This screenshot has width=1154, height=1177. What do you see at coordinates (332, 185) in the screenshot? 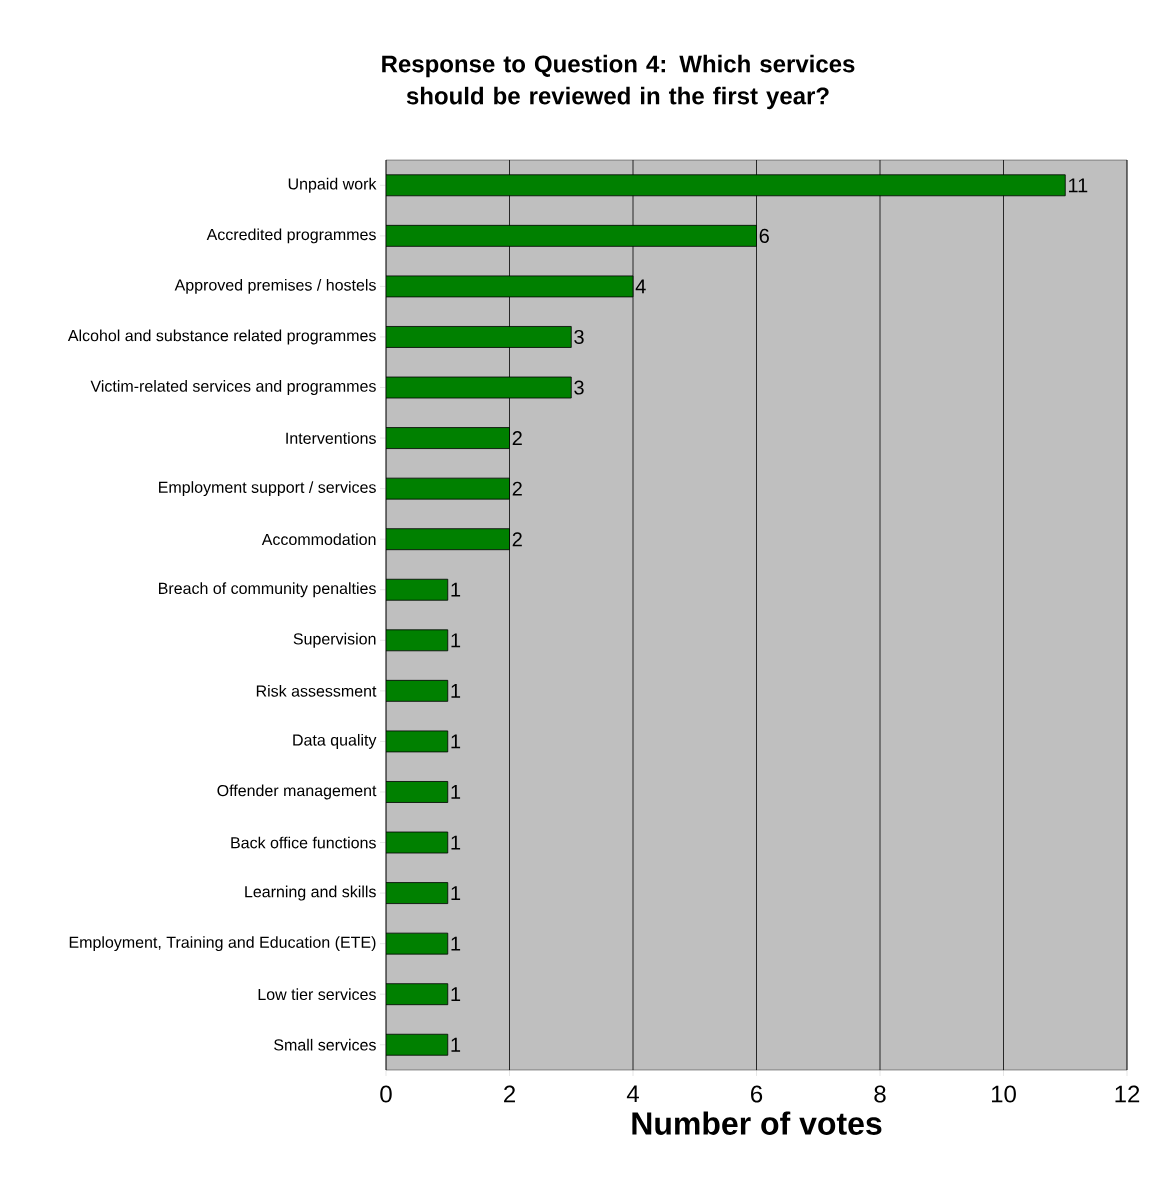
I see `y-tick-label: Unpaid work` at bounding box center [332, 185].